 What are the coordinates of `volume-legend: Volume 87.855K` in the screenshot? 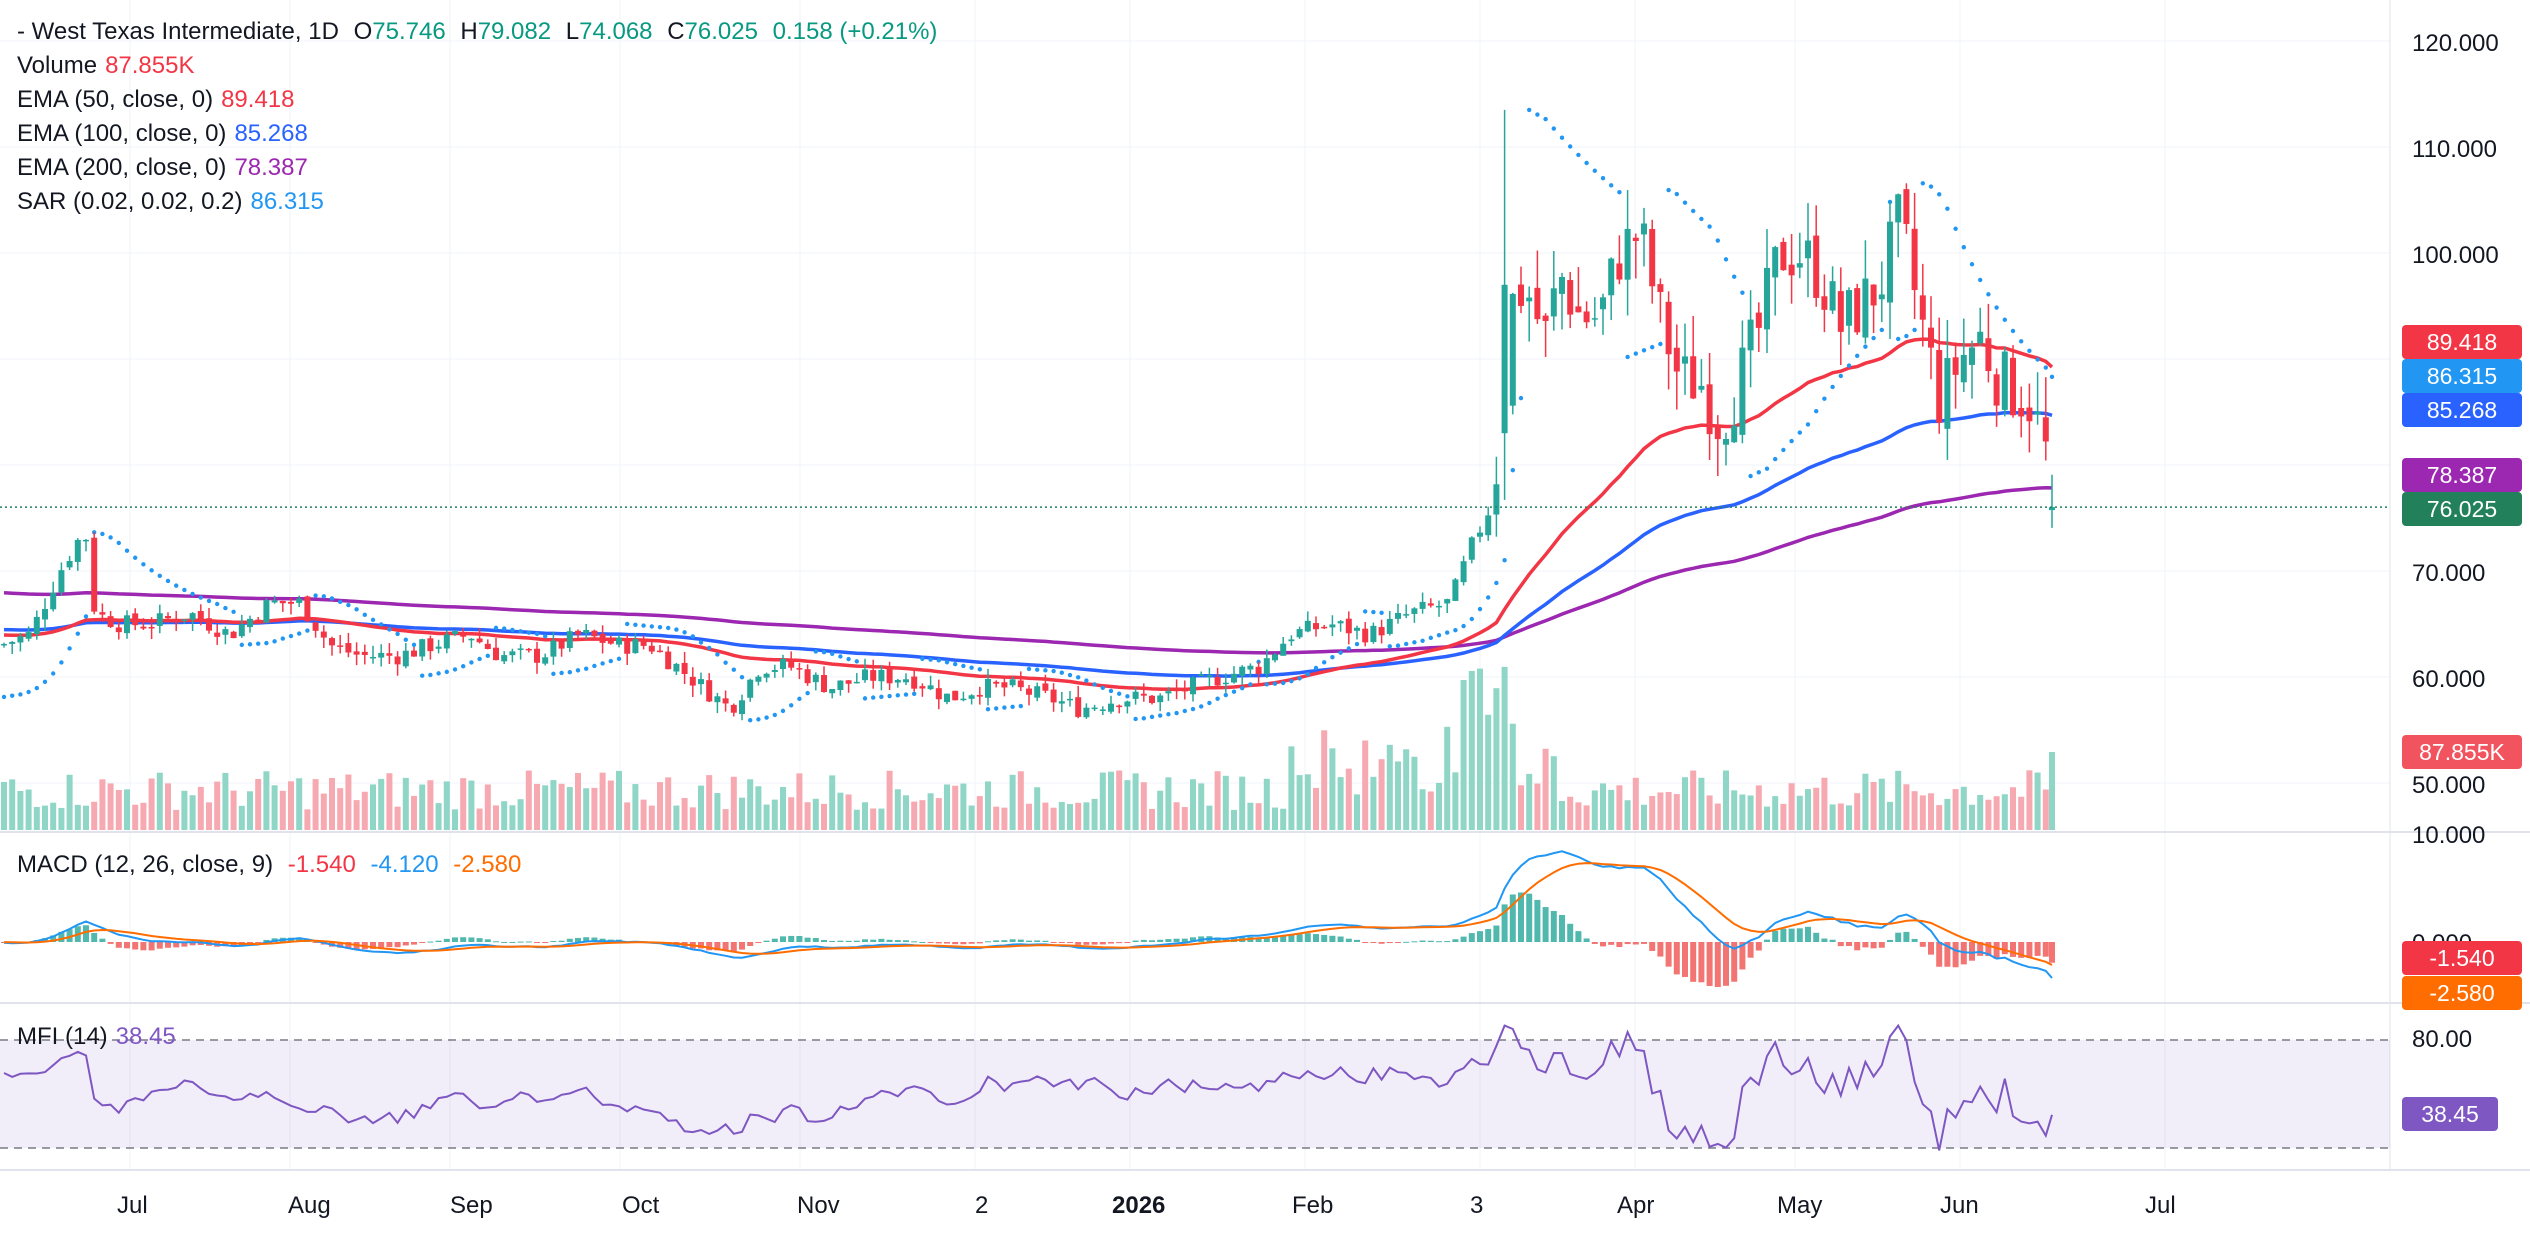 It's located at (109, 66).